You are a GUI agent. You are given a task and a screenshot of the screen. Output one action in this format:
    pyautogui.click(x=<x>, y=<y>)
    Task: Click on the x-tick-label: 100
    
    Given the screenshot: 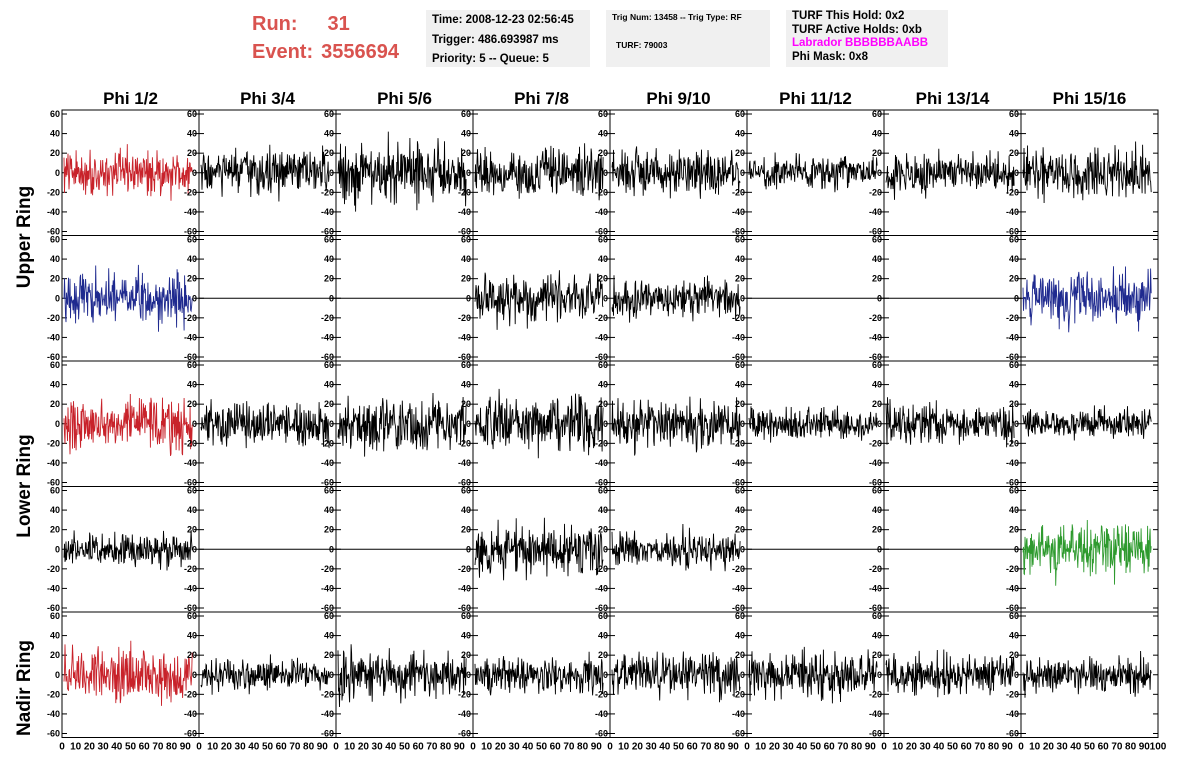 What is the action you would take?
    pyautogui.click(x=1158, y=747)
    